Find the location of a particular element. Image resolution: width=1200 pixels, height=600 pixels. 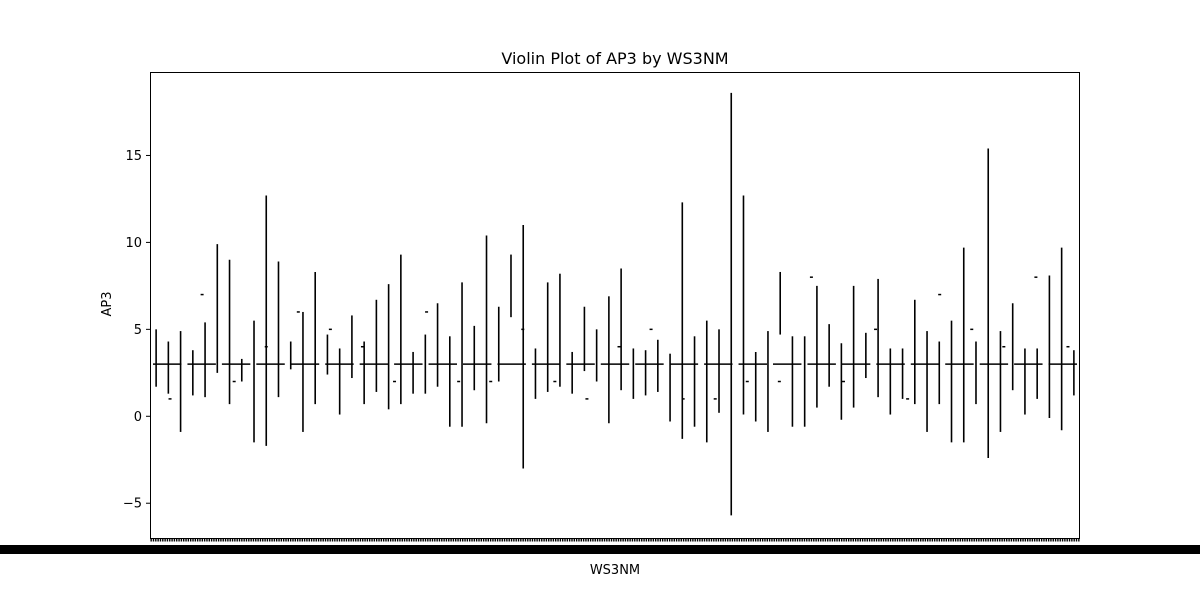

chart-title: Violin Plot of AP3 by WS3NM is located at coordinates (614, 58).